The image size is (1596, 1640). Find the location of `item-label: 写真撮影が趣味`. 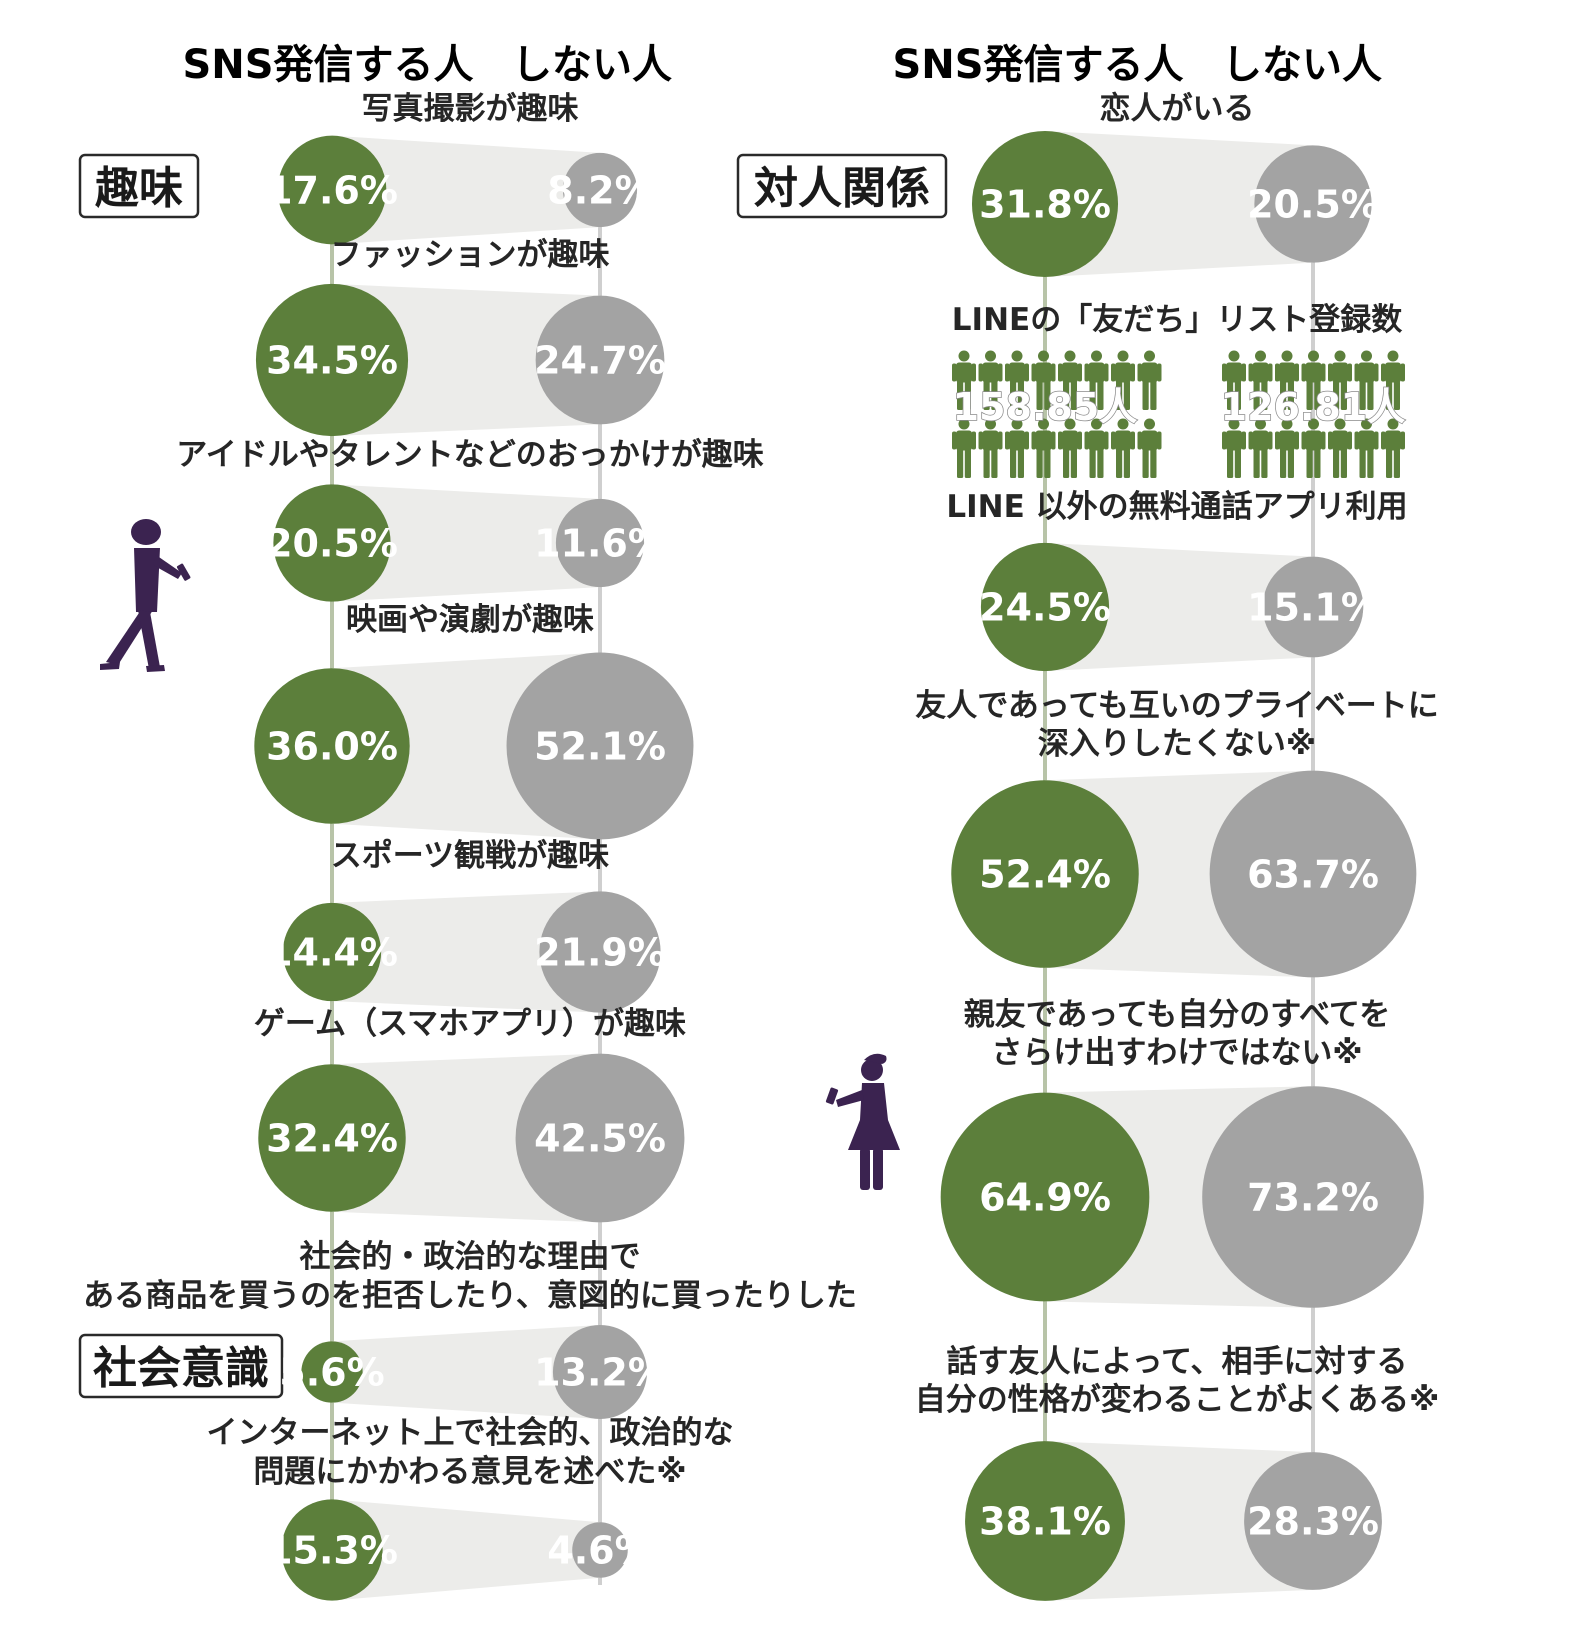

item-label: 写真撮影が趣味 is located at coordinates (470, 109).